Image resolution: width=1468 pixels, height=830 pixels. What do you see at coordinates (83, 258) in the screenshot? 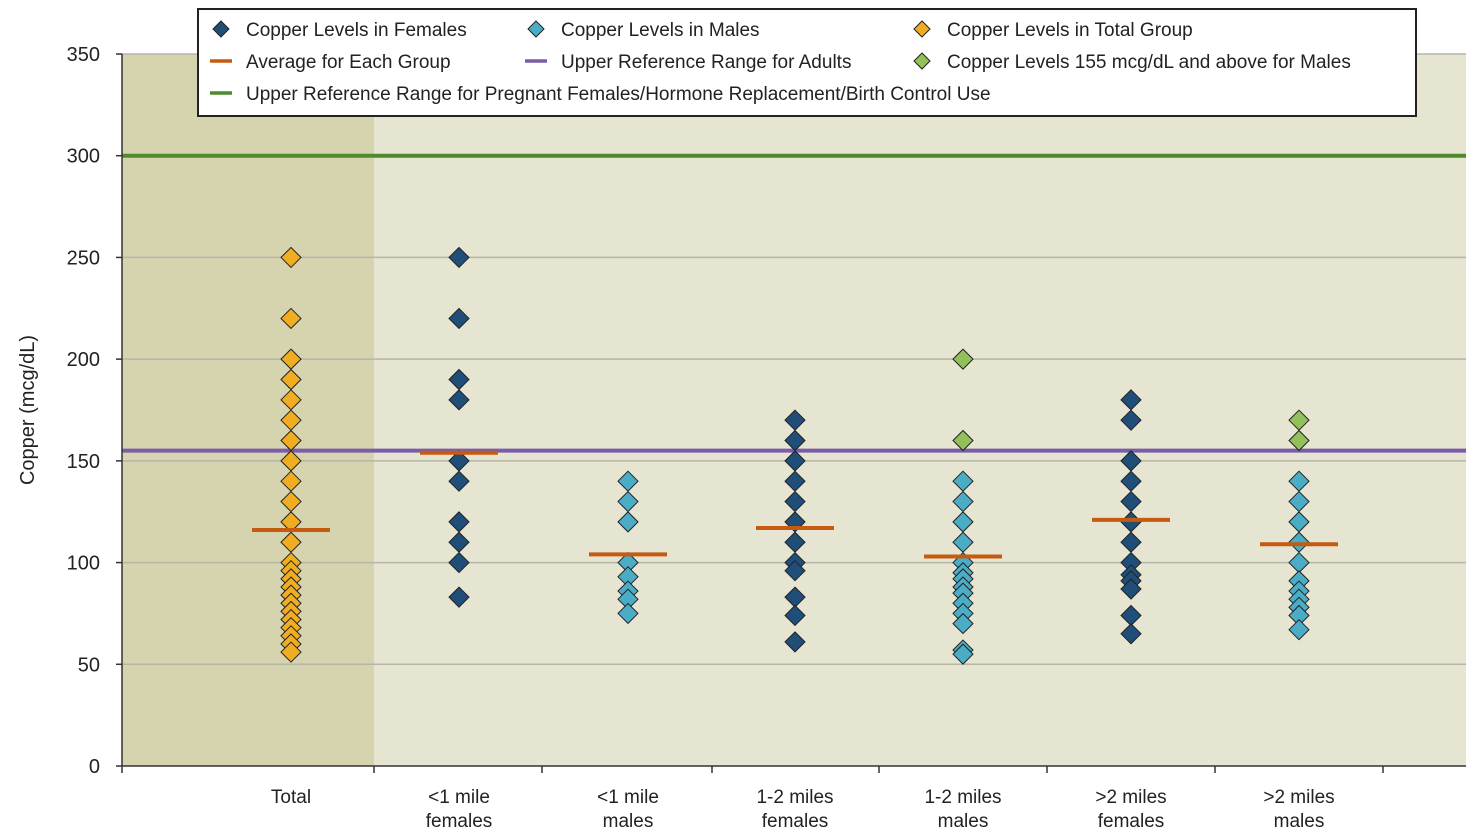
I see `y-tick-label: 250` at bounding box center [83, 258].